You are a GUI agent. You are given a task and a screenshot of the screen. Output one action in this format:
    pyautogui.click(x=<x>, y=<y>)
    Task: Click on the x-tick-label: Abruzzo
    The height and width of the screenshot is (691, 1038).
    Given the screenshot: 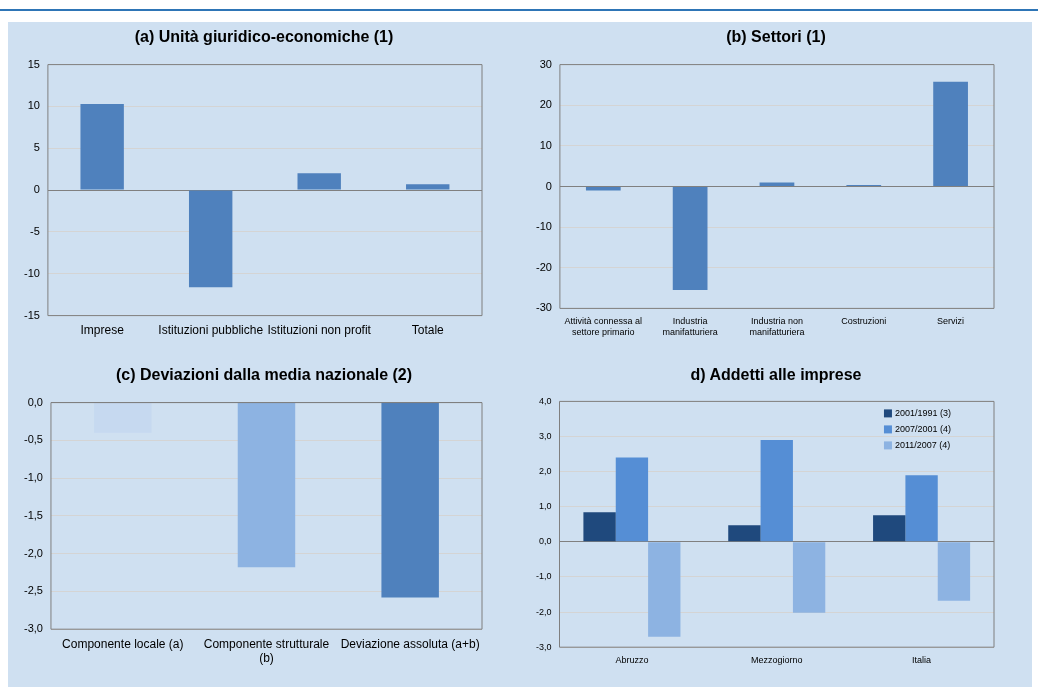 What is the action you would take?
    pyautogui.click(x=632, y=660)
    